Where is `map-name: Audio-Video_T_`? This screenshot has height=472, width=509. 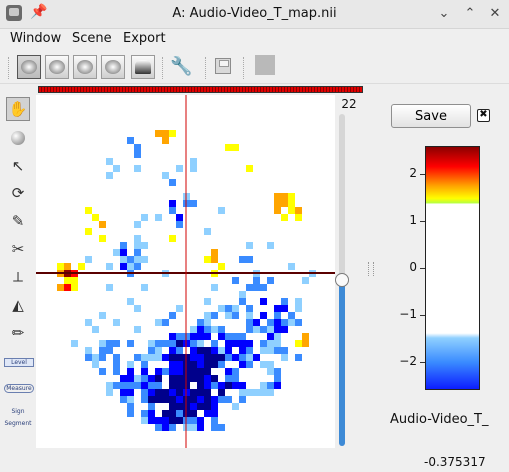
map-name: Audio-Video_T_ is located at coordinates (439, 419).